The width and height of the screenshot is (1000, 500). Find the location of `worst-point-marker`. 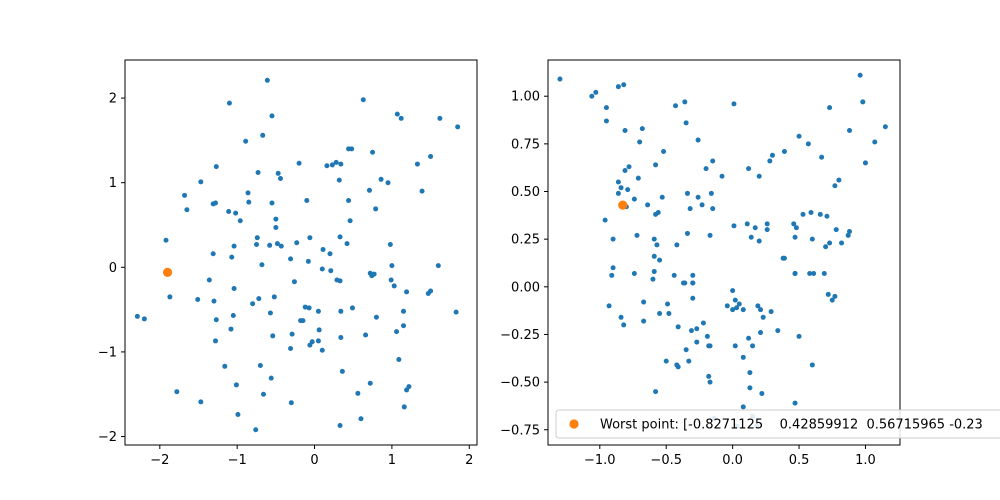

worst-point-marker is located at coordinates (167, 272).